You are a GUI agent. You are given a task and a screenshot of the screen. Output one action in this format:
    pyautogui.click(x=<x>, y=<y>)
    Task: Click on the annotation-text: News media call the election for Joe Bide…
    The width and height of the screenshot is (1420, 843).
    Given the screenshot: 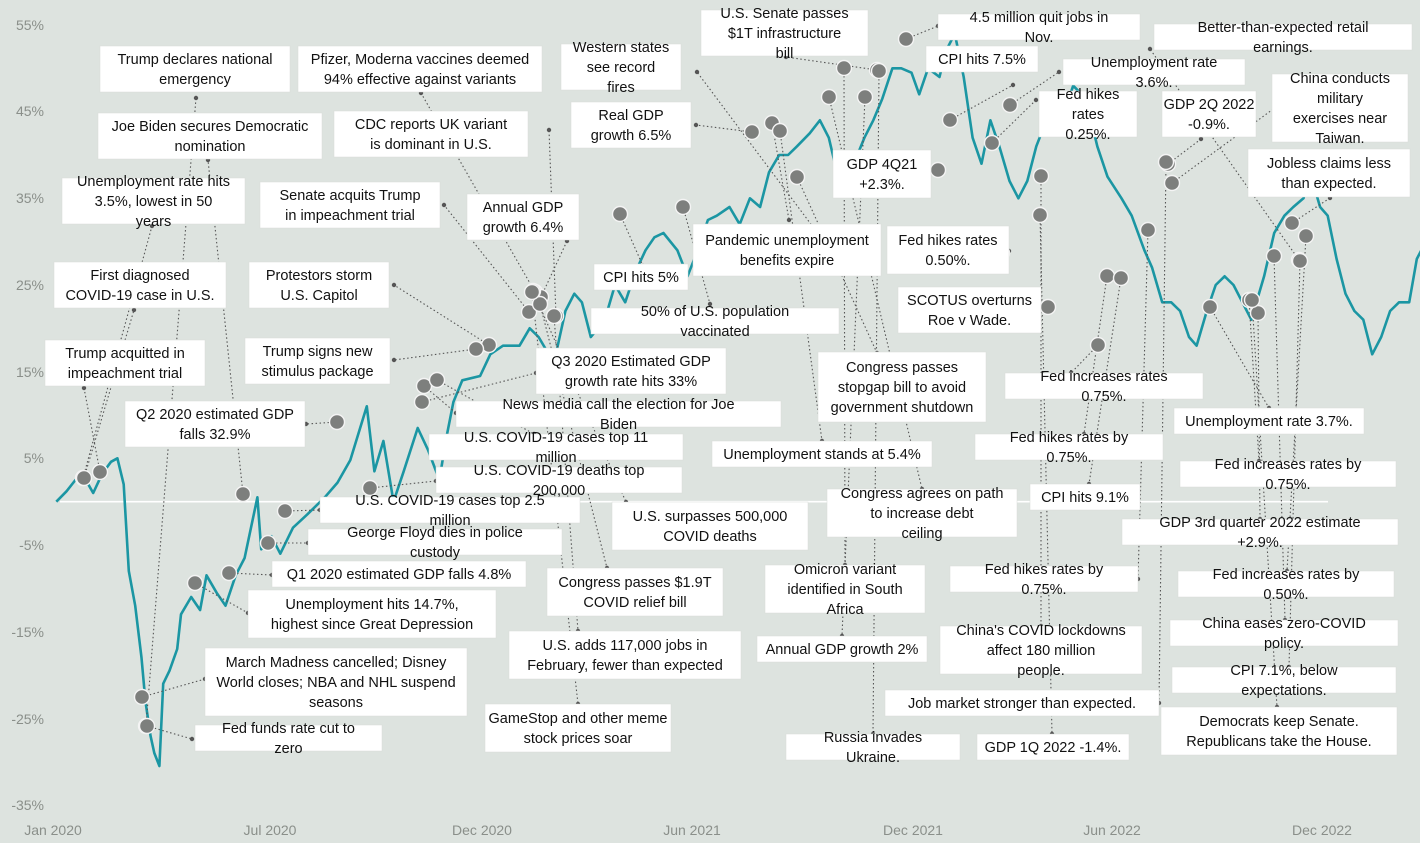 What is the action you would take?
    pyautogui.click(x=618, y=415)
    